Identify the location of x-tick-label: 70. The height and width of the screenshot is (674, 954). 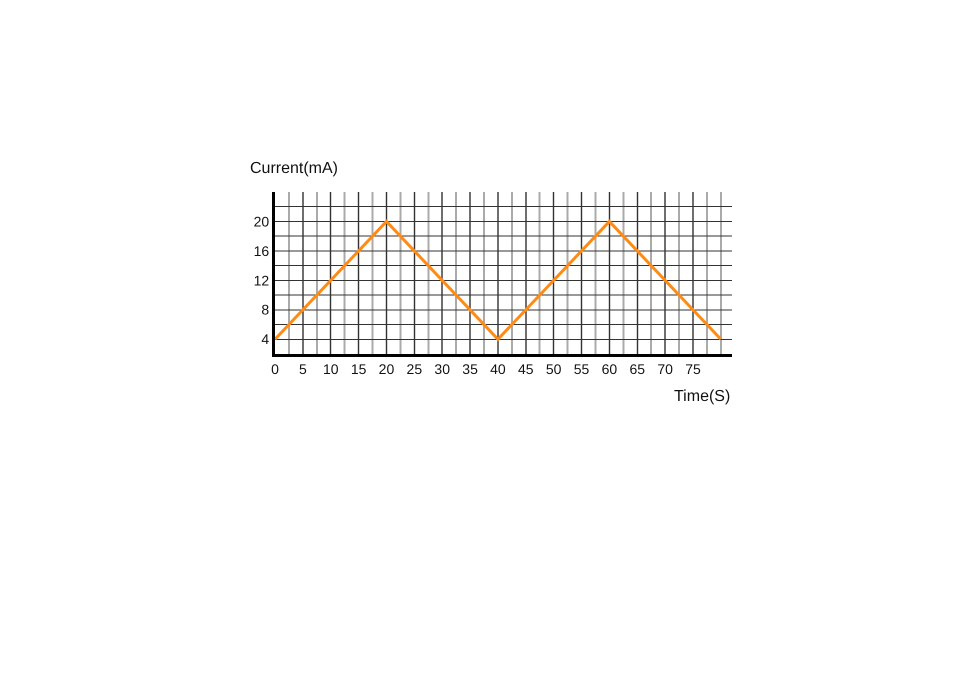
(665, 368).